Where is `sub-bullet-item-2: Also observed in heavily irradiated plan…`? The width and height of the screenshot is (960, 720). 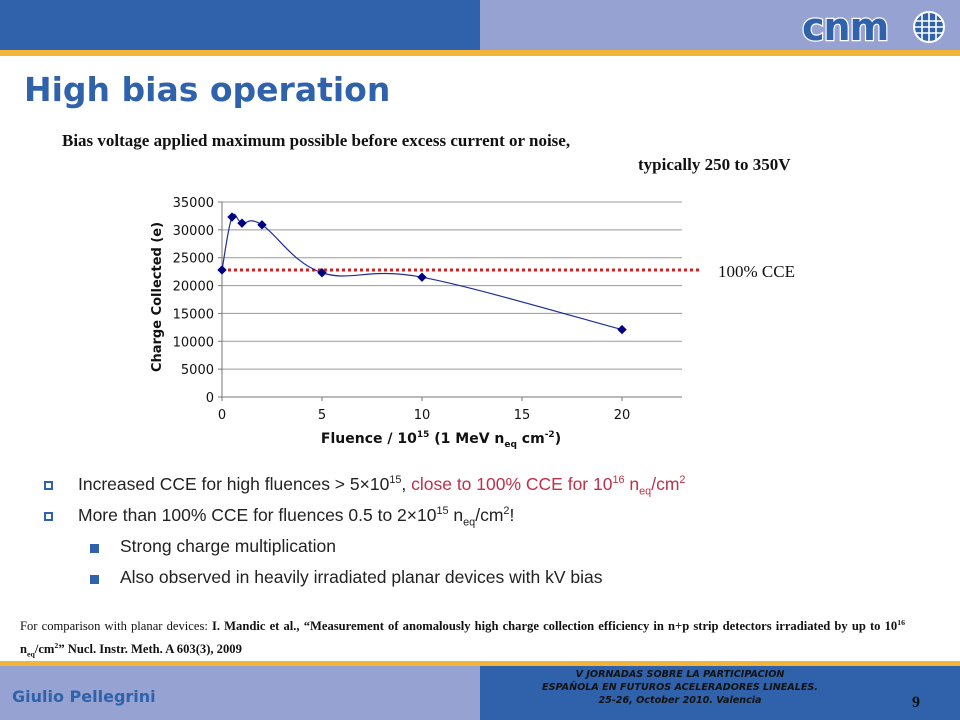
sub-bullet-item-2: Also observed in heavily irradiated plan… is located at coordinates (494, 582).